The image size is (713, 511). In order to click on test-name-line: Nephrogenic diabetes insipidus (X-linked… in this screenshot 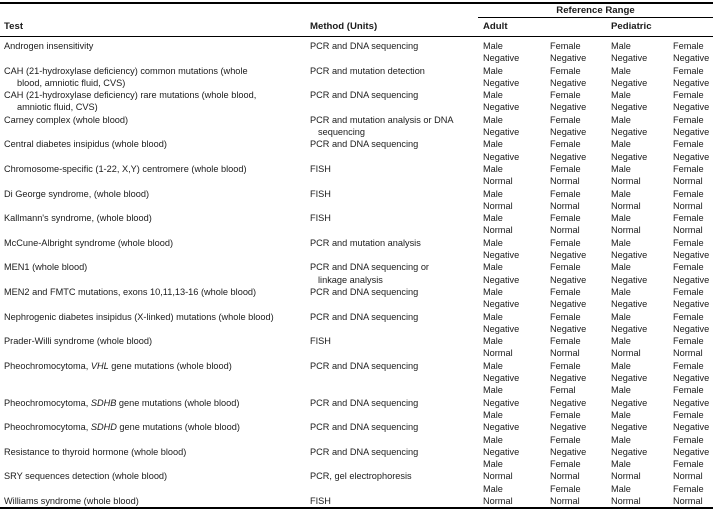, I will do `click(139, 316)`.